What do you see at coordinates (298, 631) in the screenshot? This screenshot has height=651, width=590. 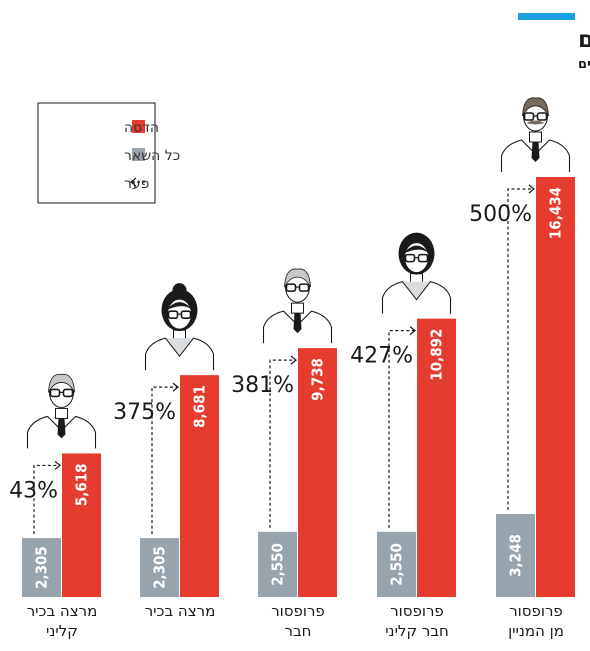 I see `category-label: חבר` at bounding box center [298, 631].